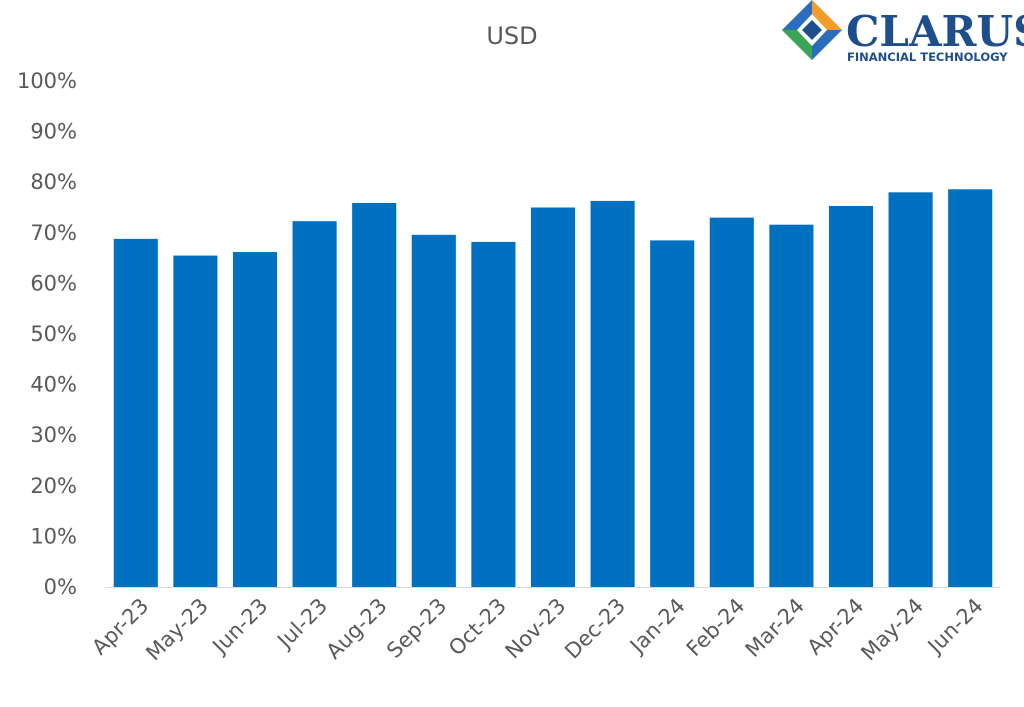  Describe the element at coordinates (53, 385) in the screenshot. I see `y-tick-label: 40%` at that location.